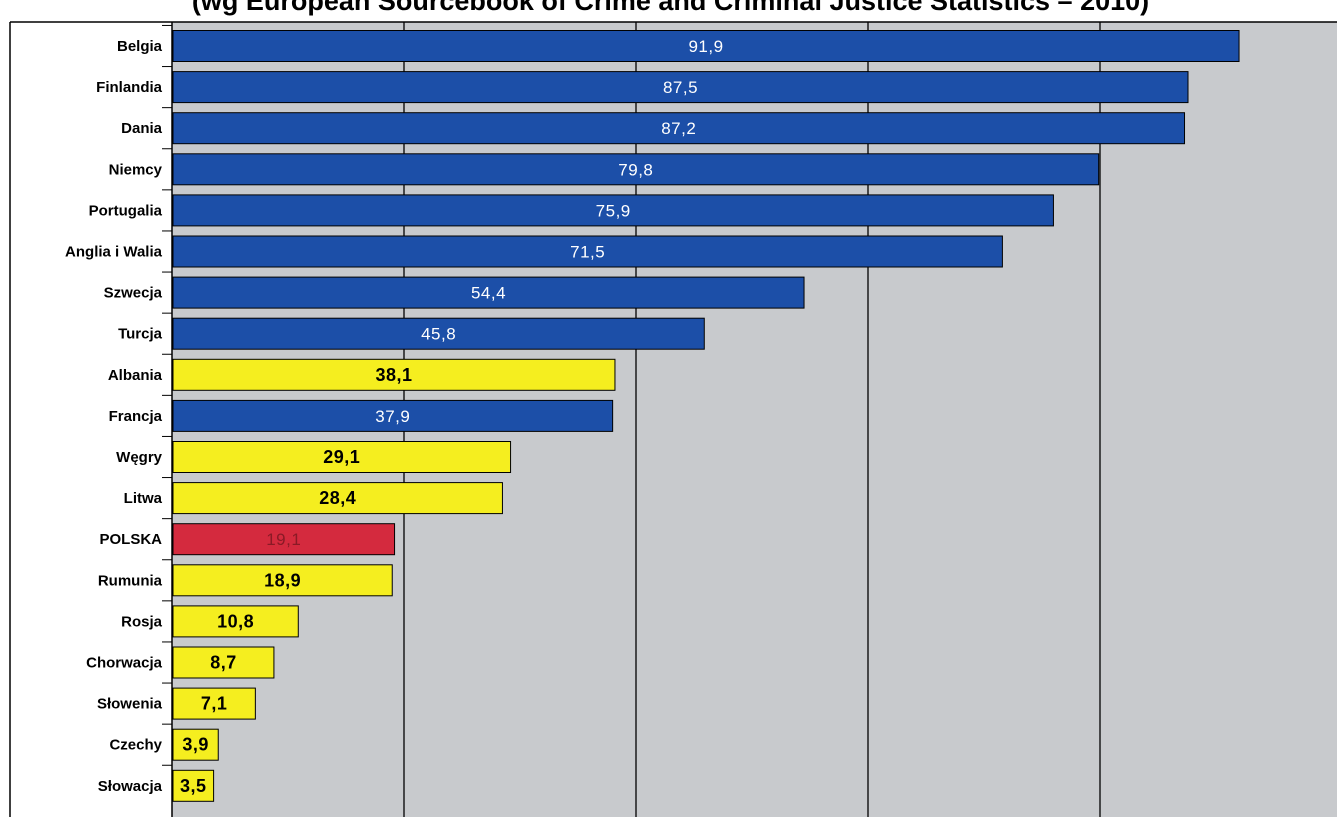 This screenshot has height=823, width=1341. I want to click on value-label-portugalia: 75,9, so click(613, 210).